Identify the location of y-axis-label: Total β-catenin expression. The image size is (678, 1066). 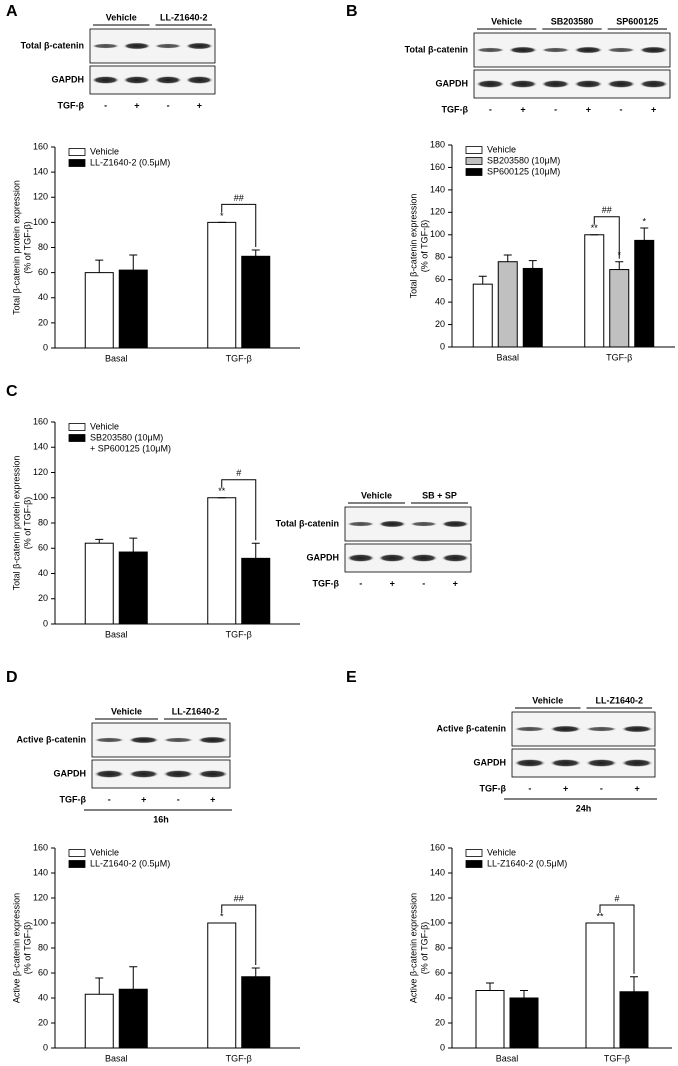
(413, 246).